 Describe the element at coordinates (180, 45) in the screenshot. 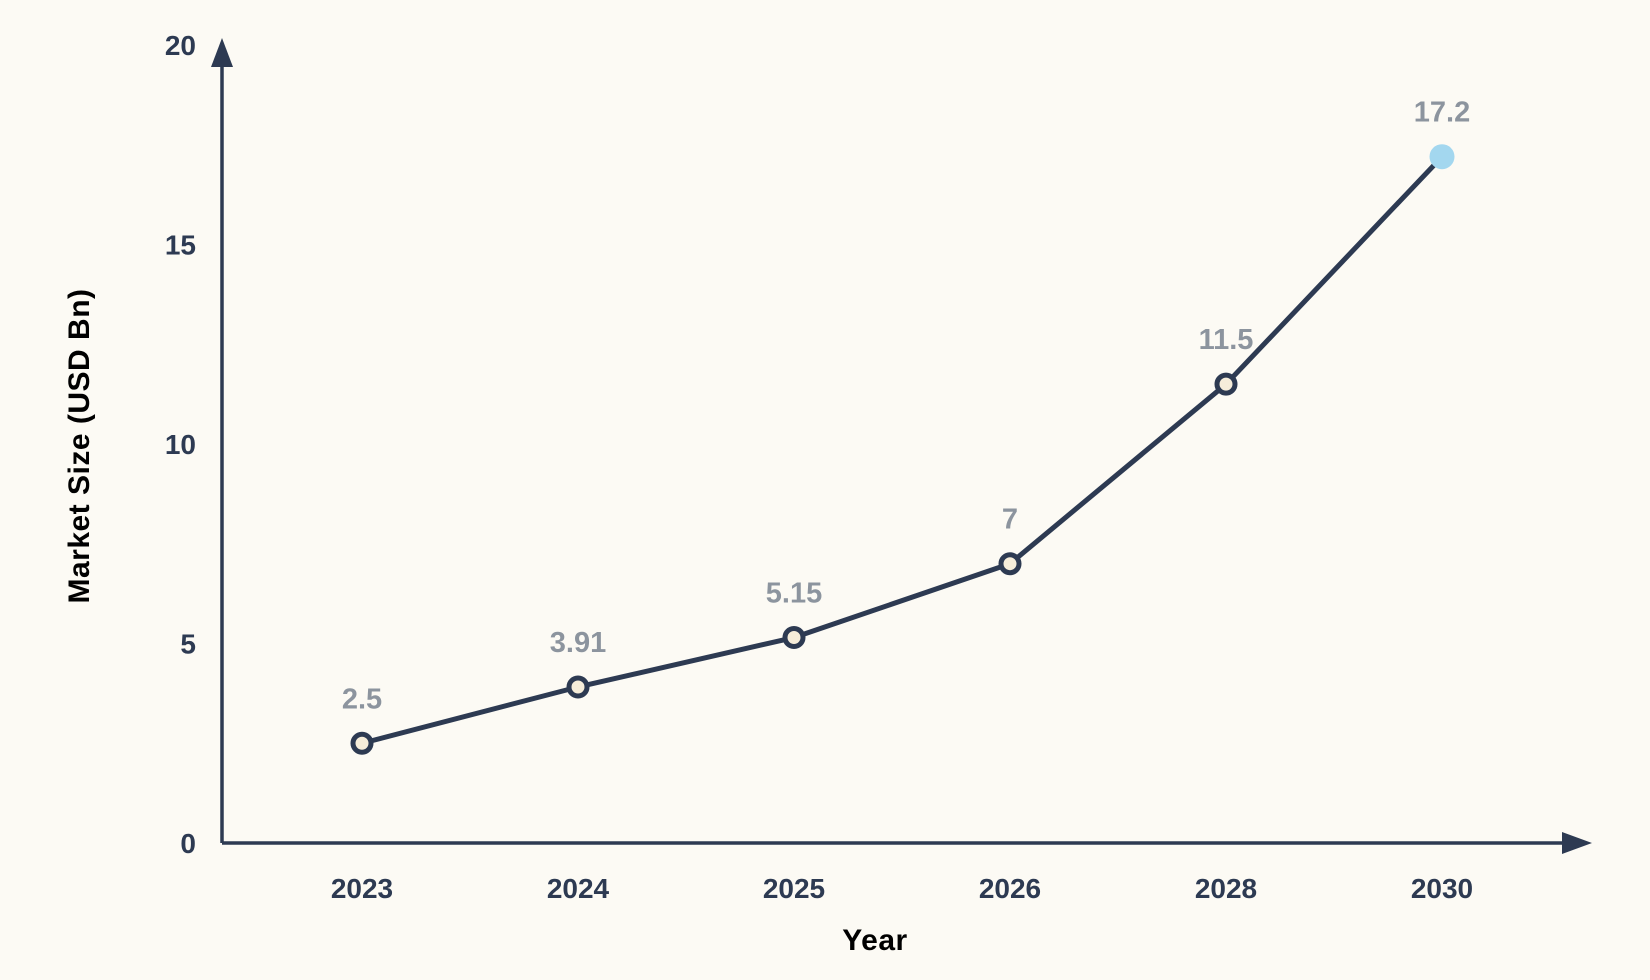

I see `y-tick-label: 20` at that location.